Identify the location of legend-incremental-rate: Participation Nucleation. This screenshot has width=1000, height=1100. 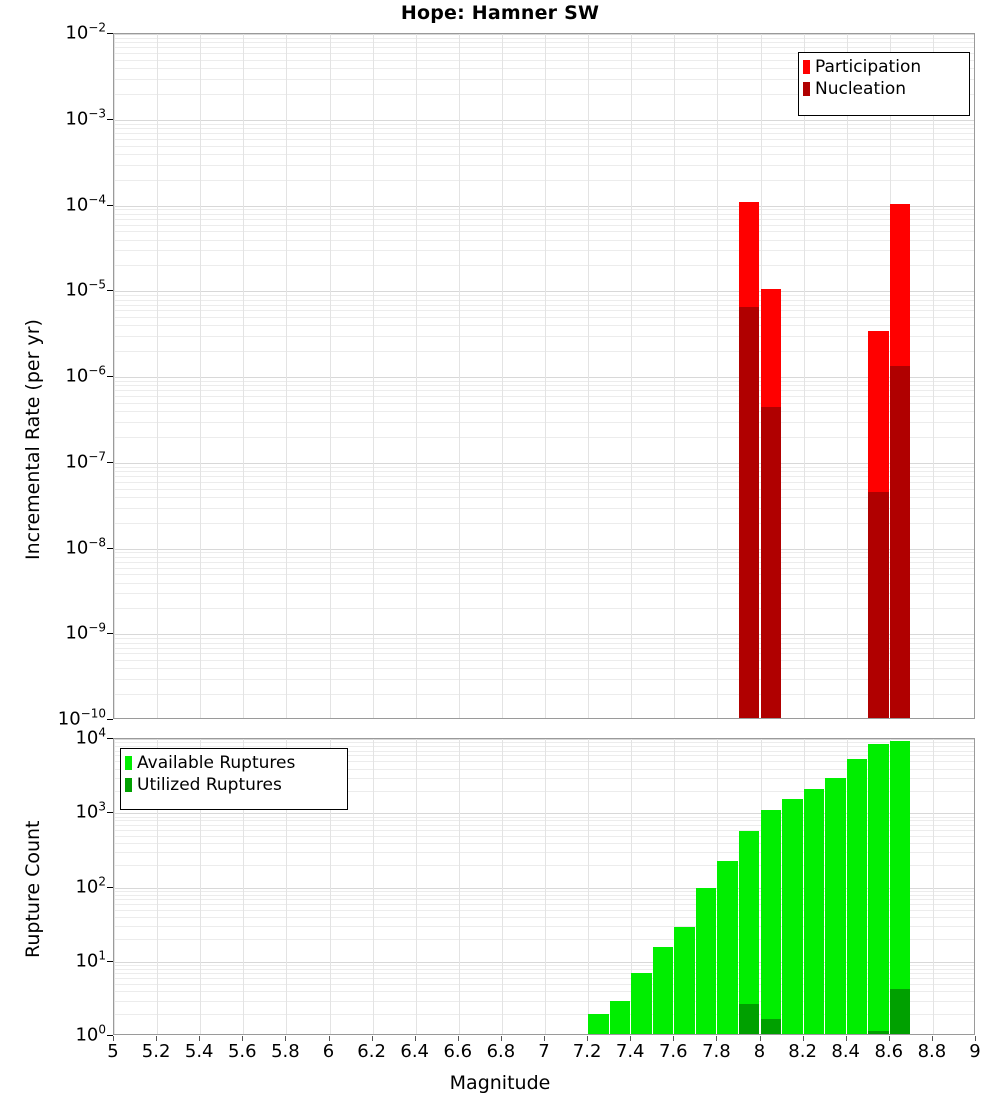
(884, 84).